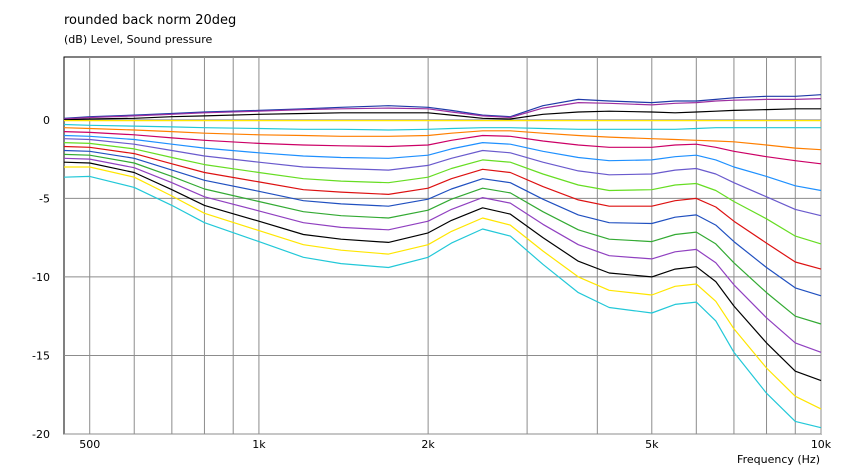 The image size is (844, 469). I want to click on y-tick-label-0: 0, so click(46, 120).